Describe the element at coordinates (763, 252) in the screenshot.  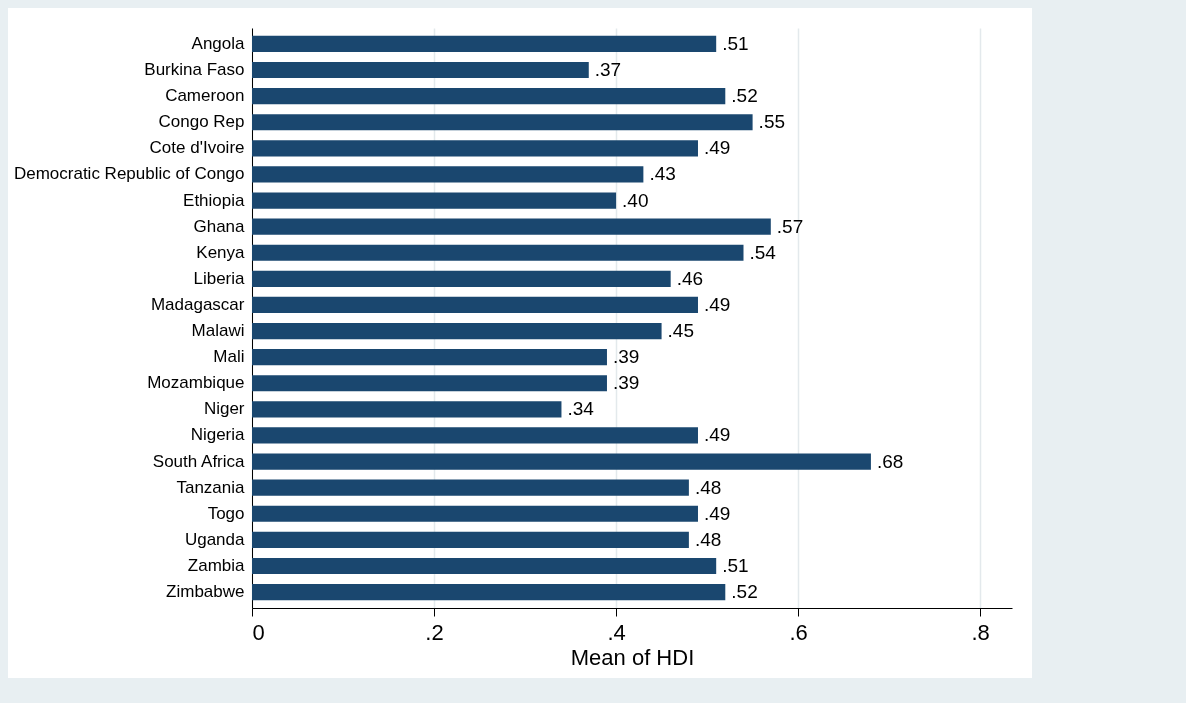
I see `data-label: .54` at that location.